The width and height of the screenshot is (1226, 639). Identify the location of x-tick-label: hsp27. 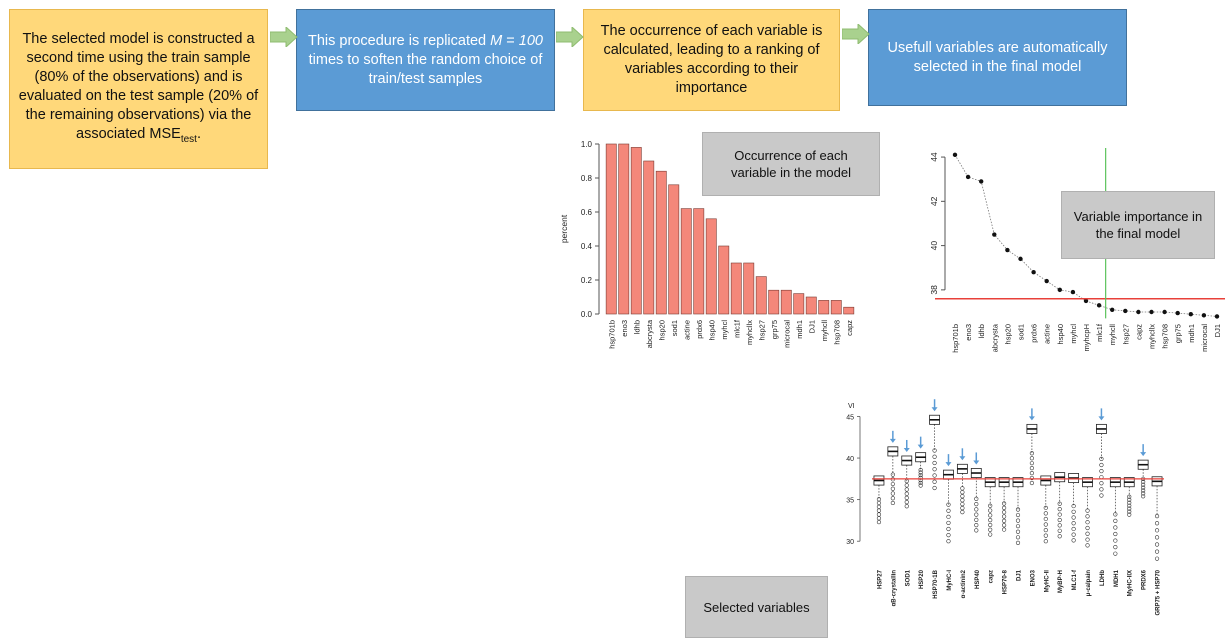
(761, 330).